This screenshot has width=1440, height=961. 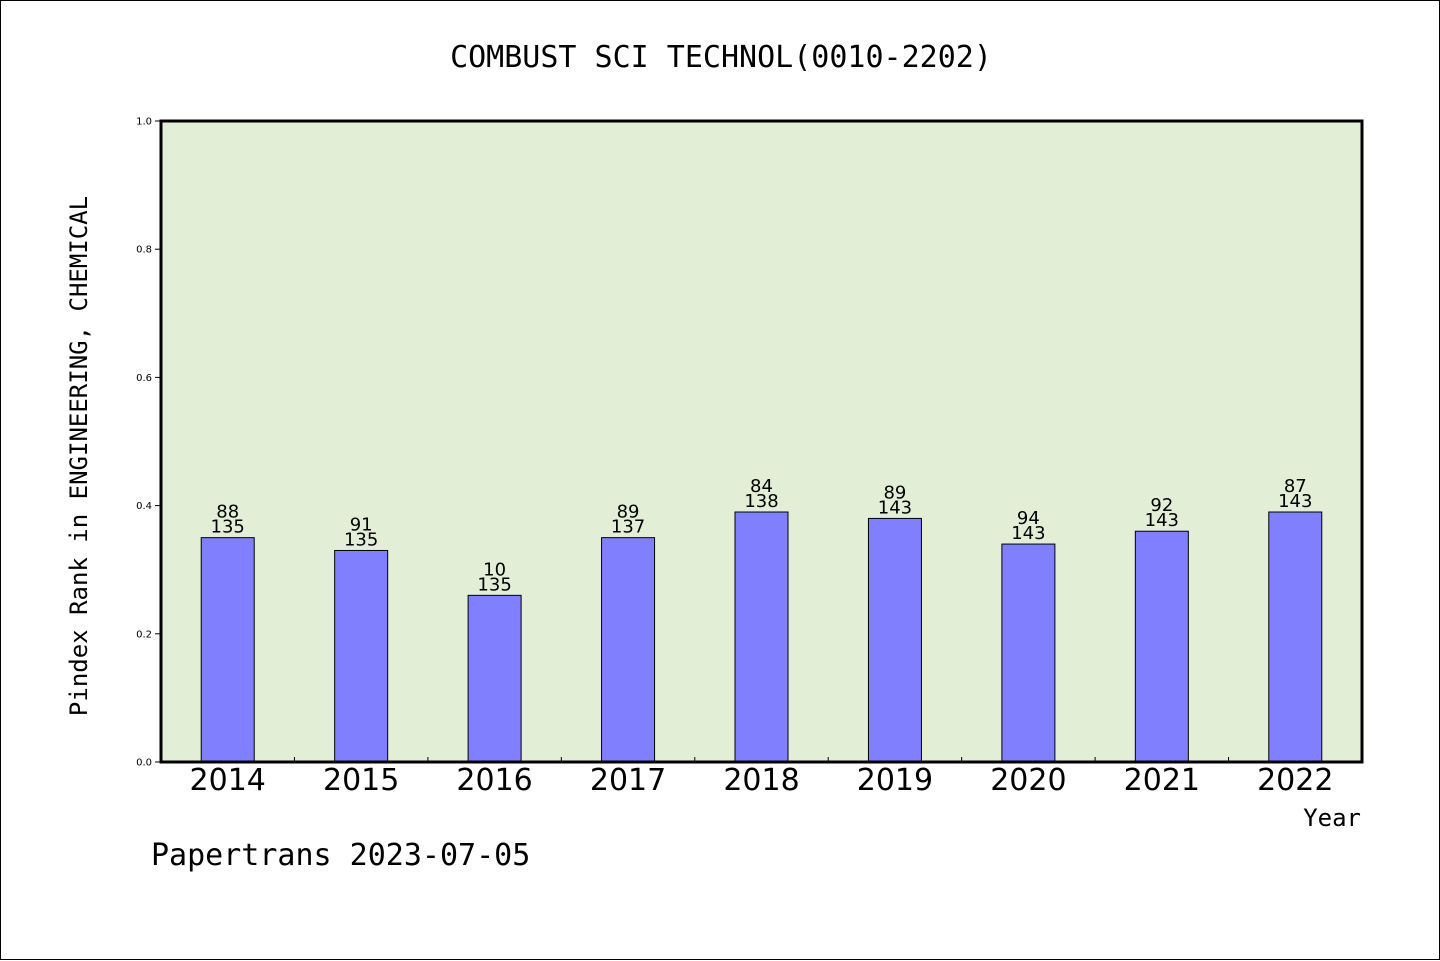 What do you see at coordinates (340, 855) in the screenshot?
I see `footer-credit: Papertrans 2023-07-05` at bounding box center [340, 855].